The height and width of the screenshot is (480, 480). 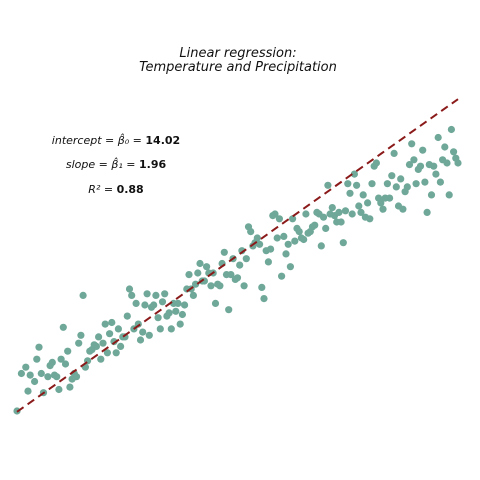 I want to click on slope-value: 1.96, so click(x=152, y=164).